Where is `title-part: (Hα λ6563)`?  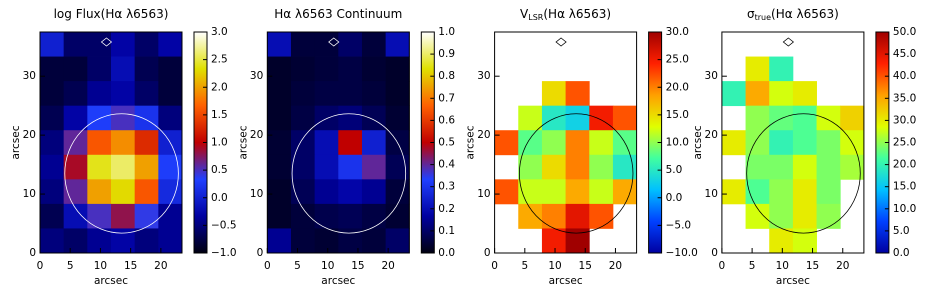
title-part: (Hα λ6563) is located at coordinates (577, 14).